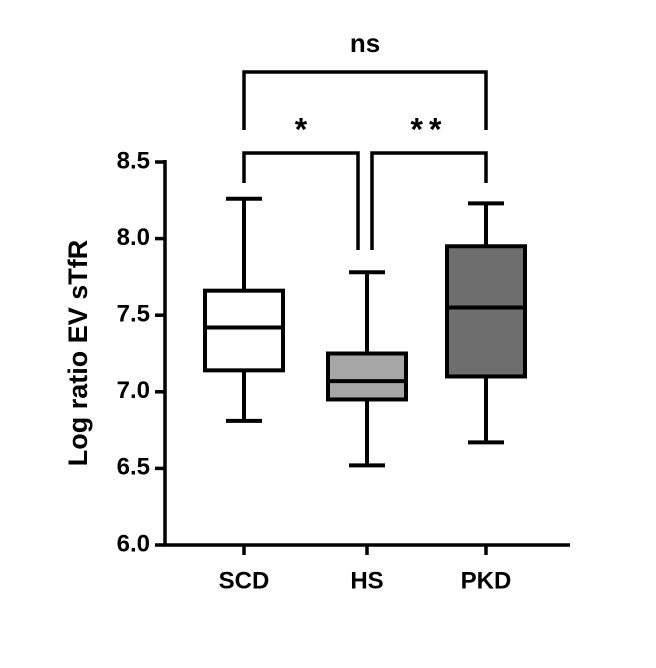  What do you see at coordinates (78, 353) in the screenshot?
I see `y-axis-label: Log ratio EV sTfR` at bounding box center [78, 353].